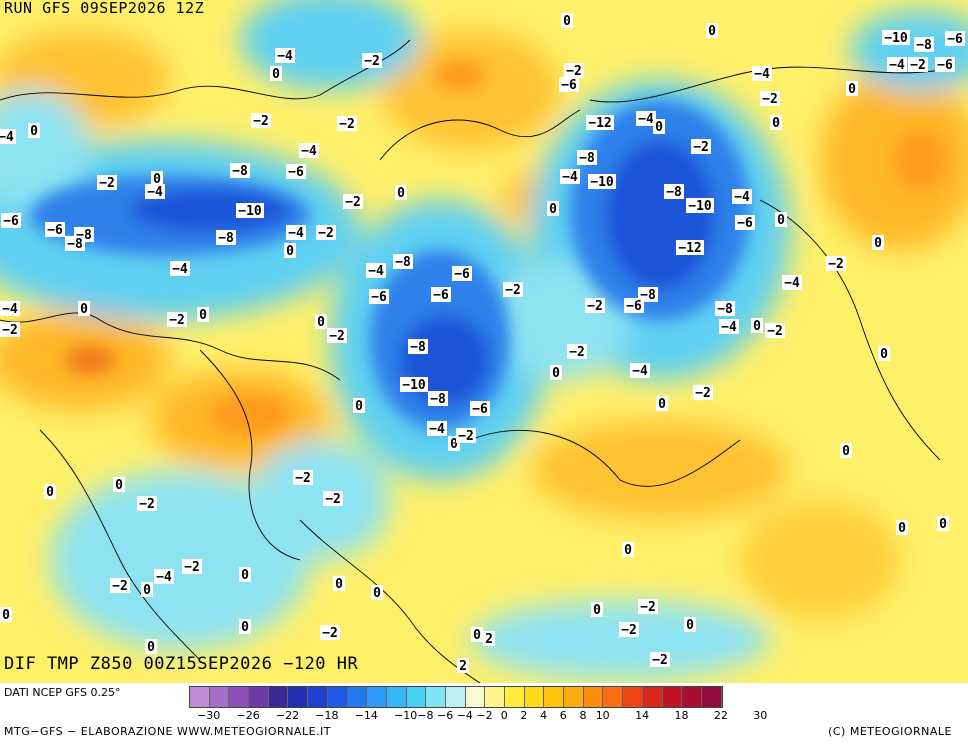  I want to click on contour-label: −10, so click(250, 211).